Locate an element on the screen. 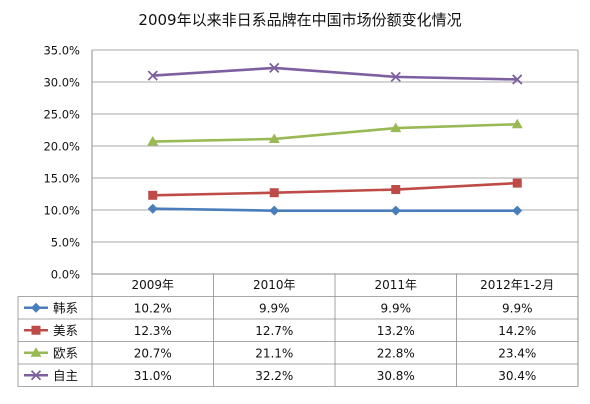 The width and height of the screenshot is (590, 404). y-tick-label: 20.0% is located at coordinates (61, 147).